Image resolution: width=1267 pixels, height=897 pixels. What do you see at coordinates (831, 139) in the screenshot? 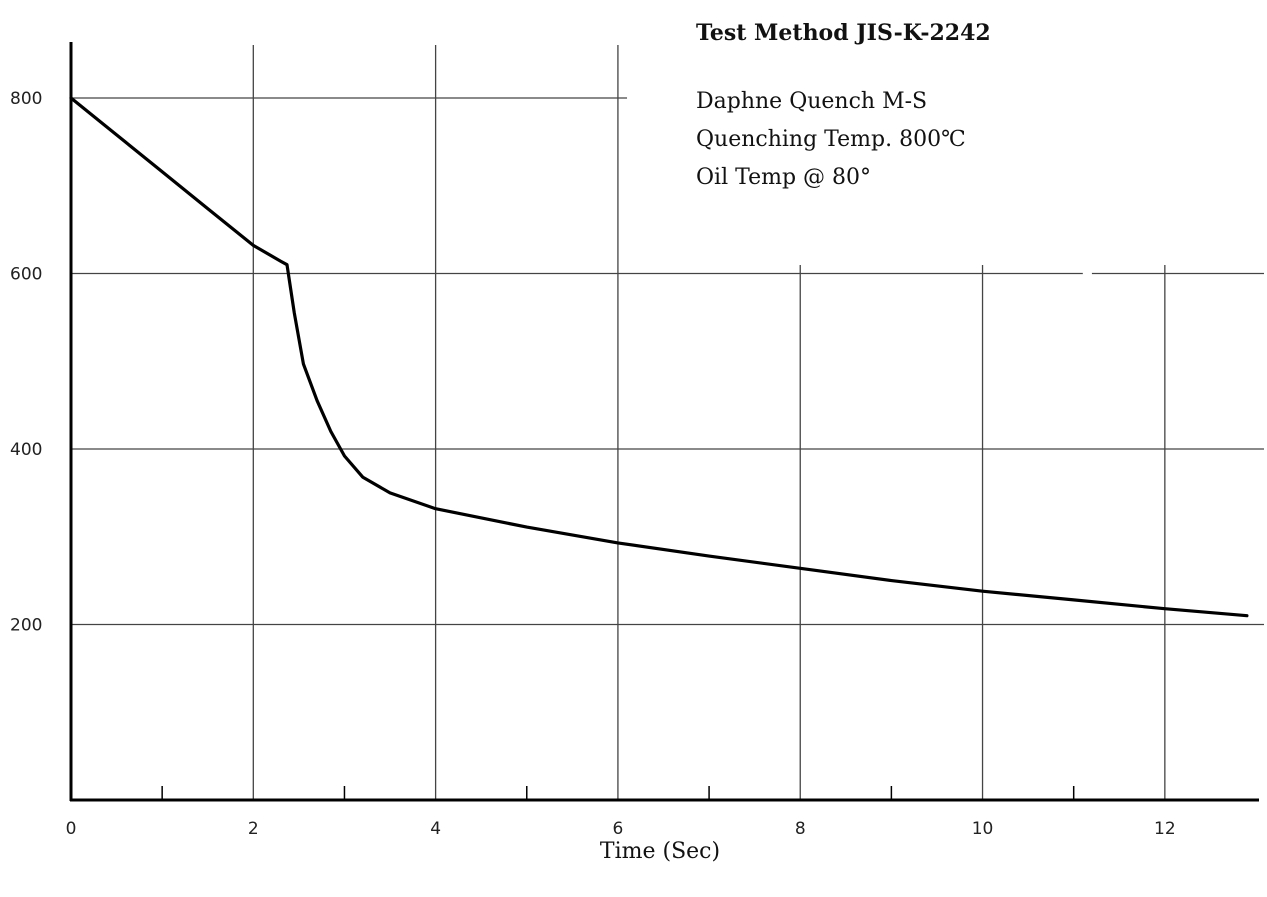
I see `annotation-line-2: Quenching Temp. 800℃` at bounding box center [831, 139].